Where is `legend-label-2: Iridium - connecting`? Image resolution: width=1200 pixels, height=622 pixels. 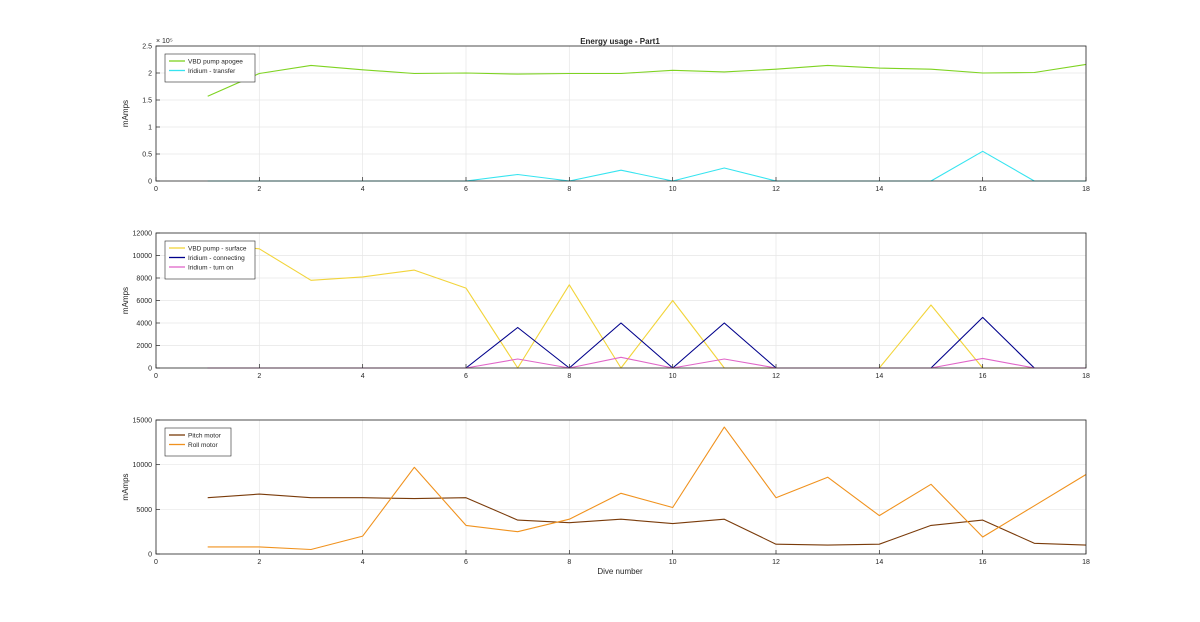
legend-label-2: Iridium - connecting is located at coordinates (216, 258).